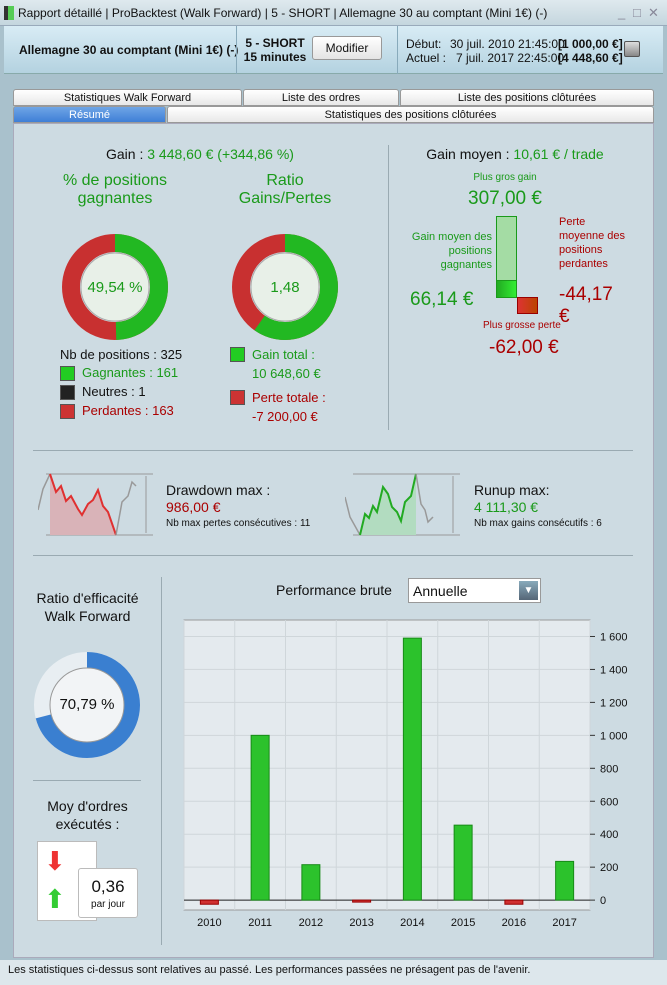 The width and height of the screenshot is (667, 985). What do you see at coordinates (463, 862) in the screenshot?
I see `bar-2015` at bounding box center [463, 862].